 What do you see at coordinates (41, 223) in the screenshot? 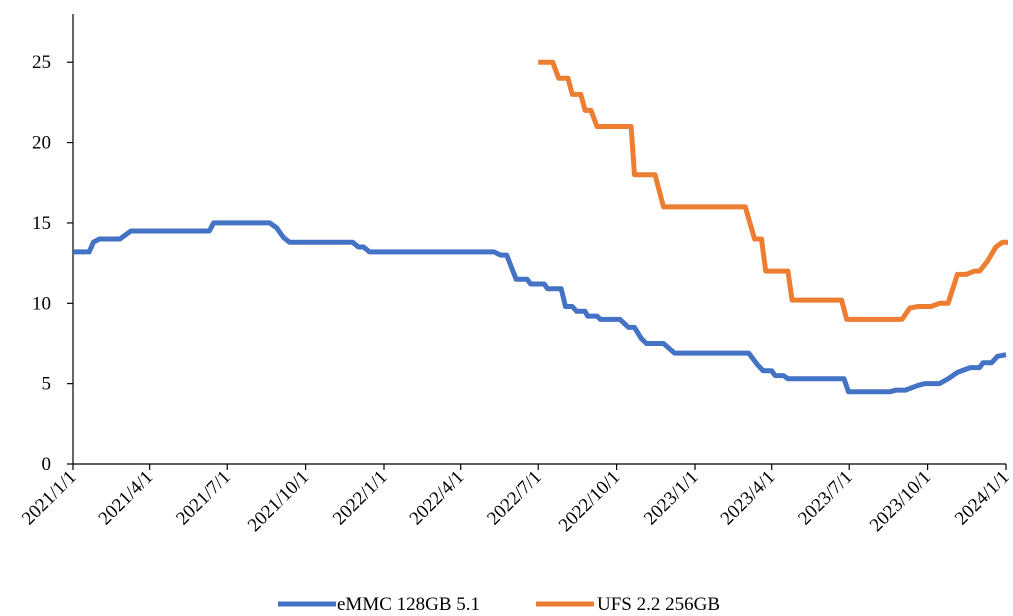
I see `y-tick-label: 15` at bounding box center [41, 223].